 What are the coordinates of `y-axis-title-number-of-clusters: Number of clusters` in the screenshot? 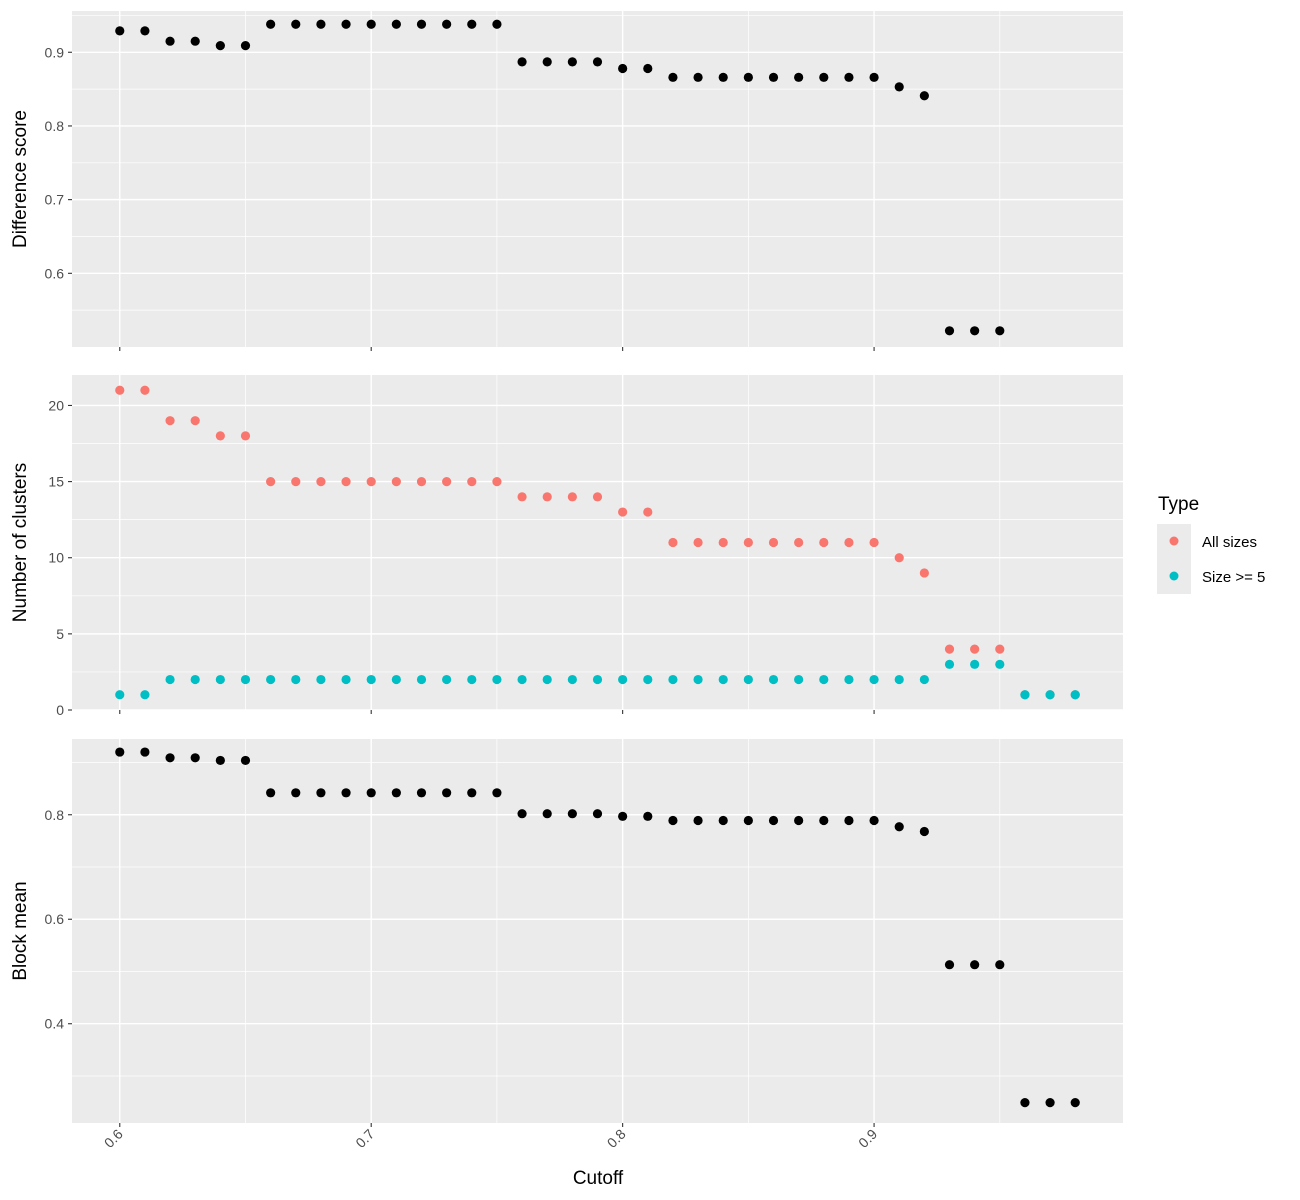 It's located at (20, 542).